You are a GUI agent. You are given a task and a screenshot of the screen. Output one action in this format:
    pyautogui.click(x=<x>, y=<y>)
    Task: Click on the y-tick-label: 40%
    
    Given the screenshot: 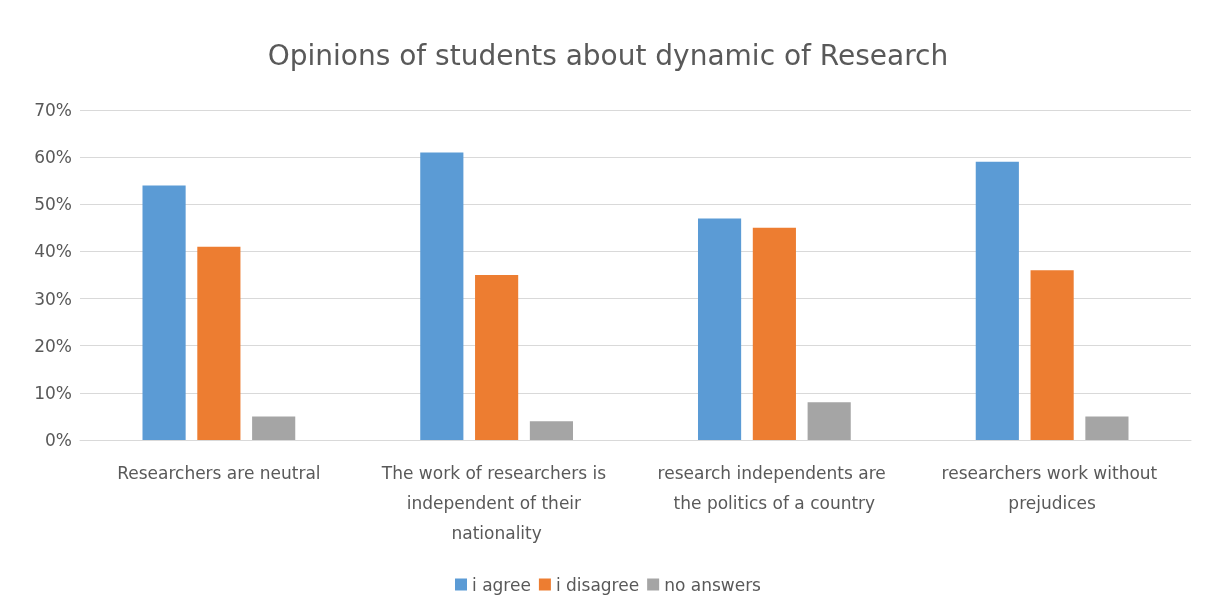 What is the action you would take?
    pyautogui.click(x=53, y=251)
    